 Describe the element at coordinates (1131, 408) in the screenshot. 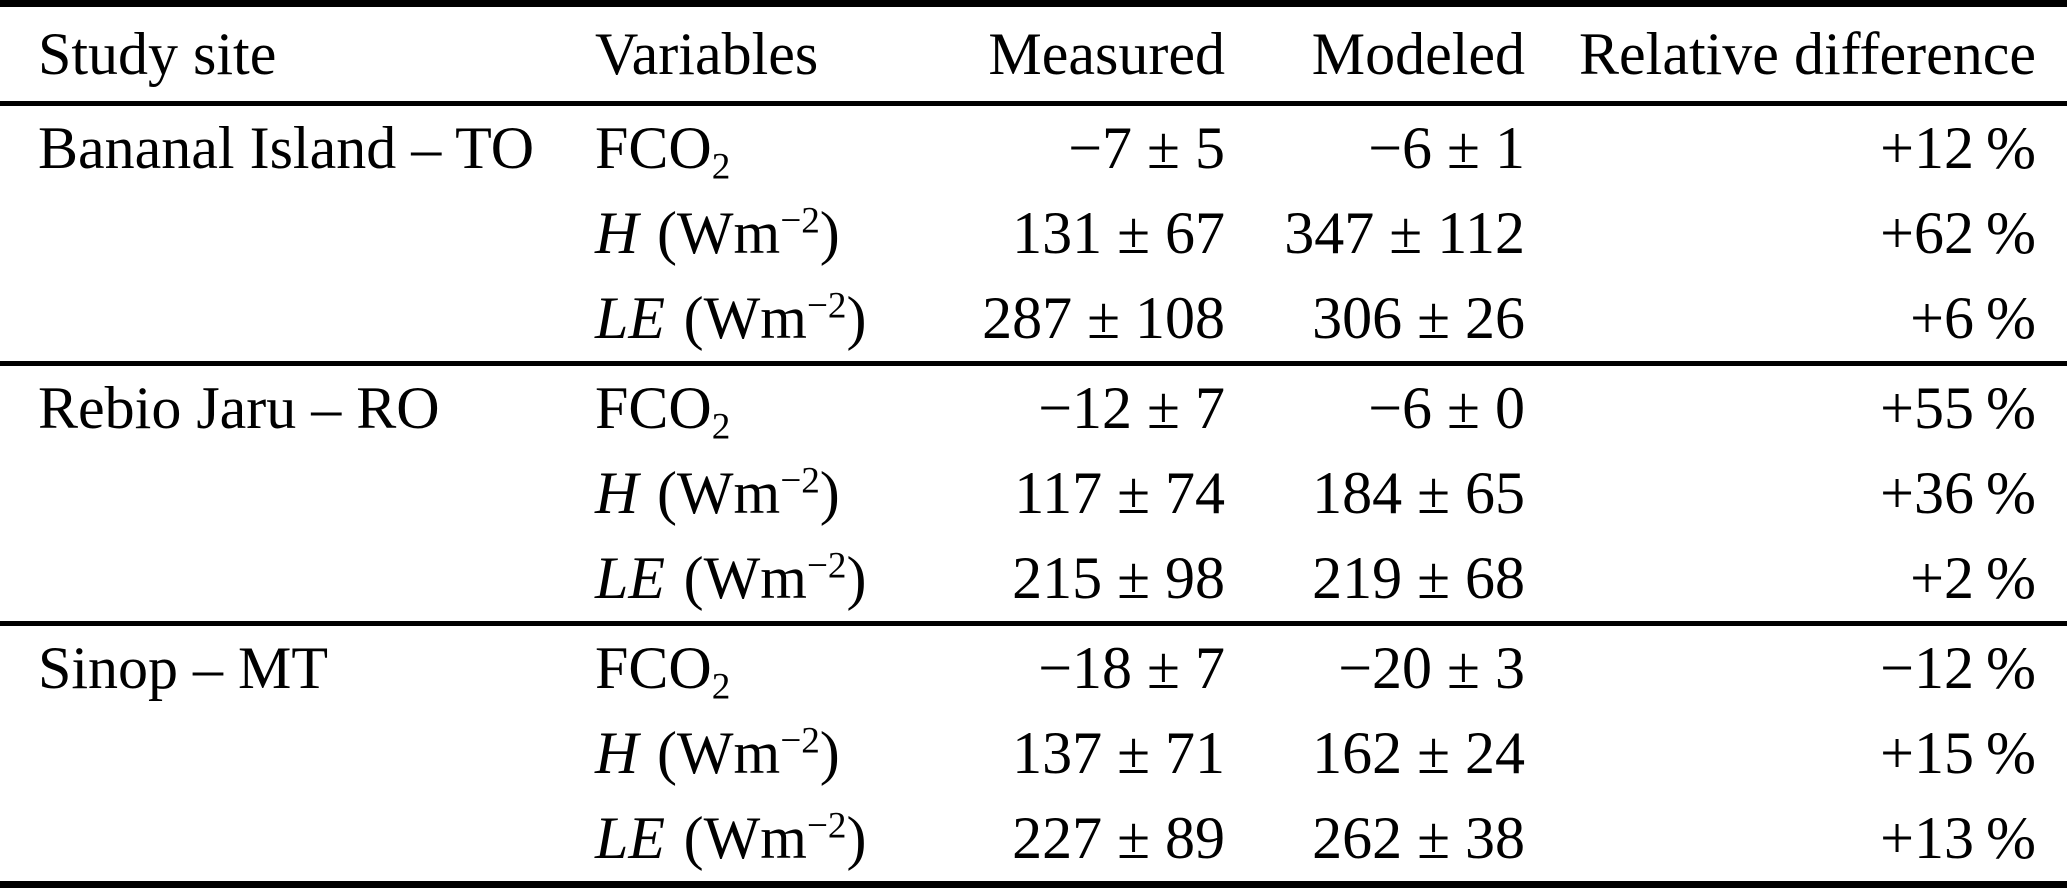

I see `measured-value: −12 ± 7` at that location.